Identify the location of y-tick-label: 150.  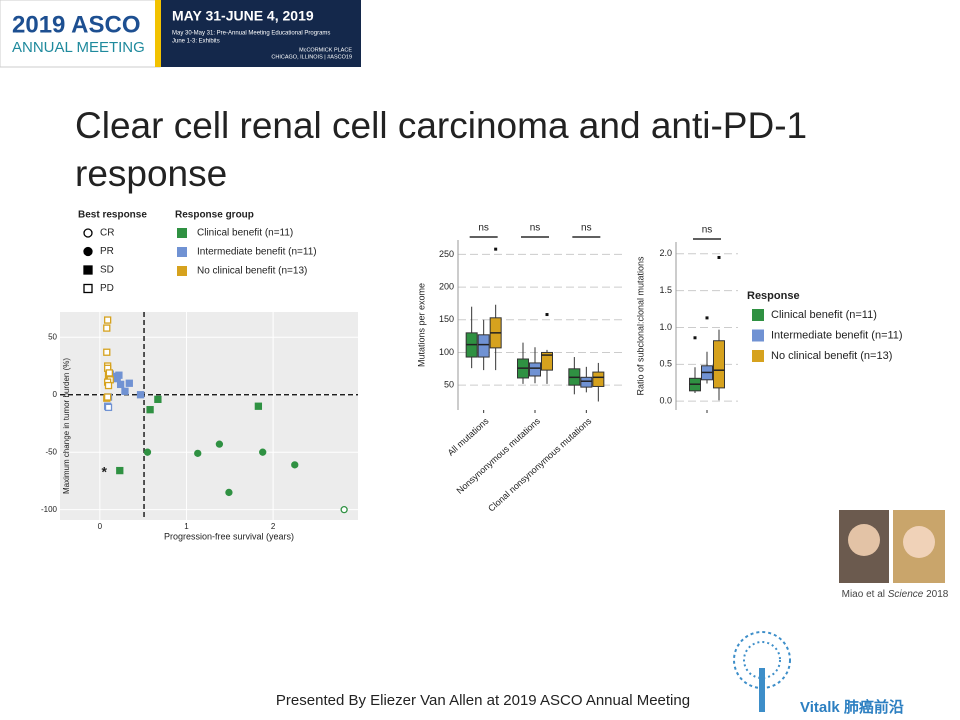
(446, 319).